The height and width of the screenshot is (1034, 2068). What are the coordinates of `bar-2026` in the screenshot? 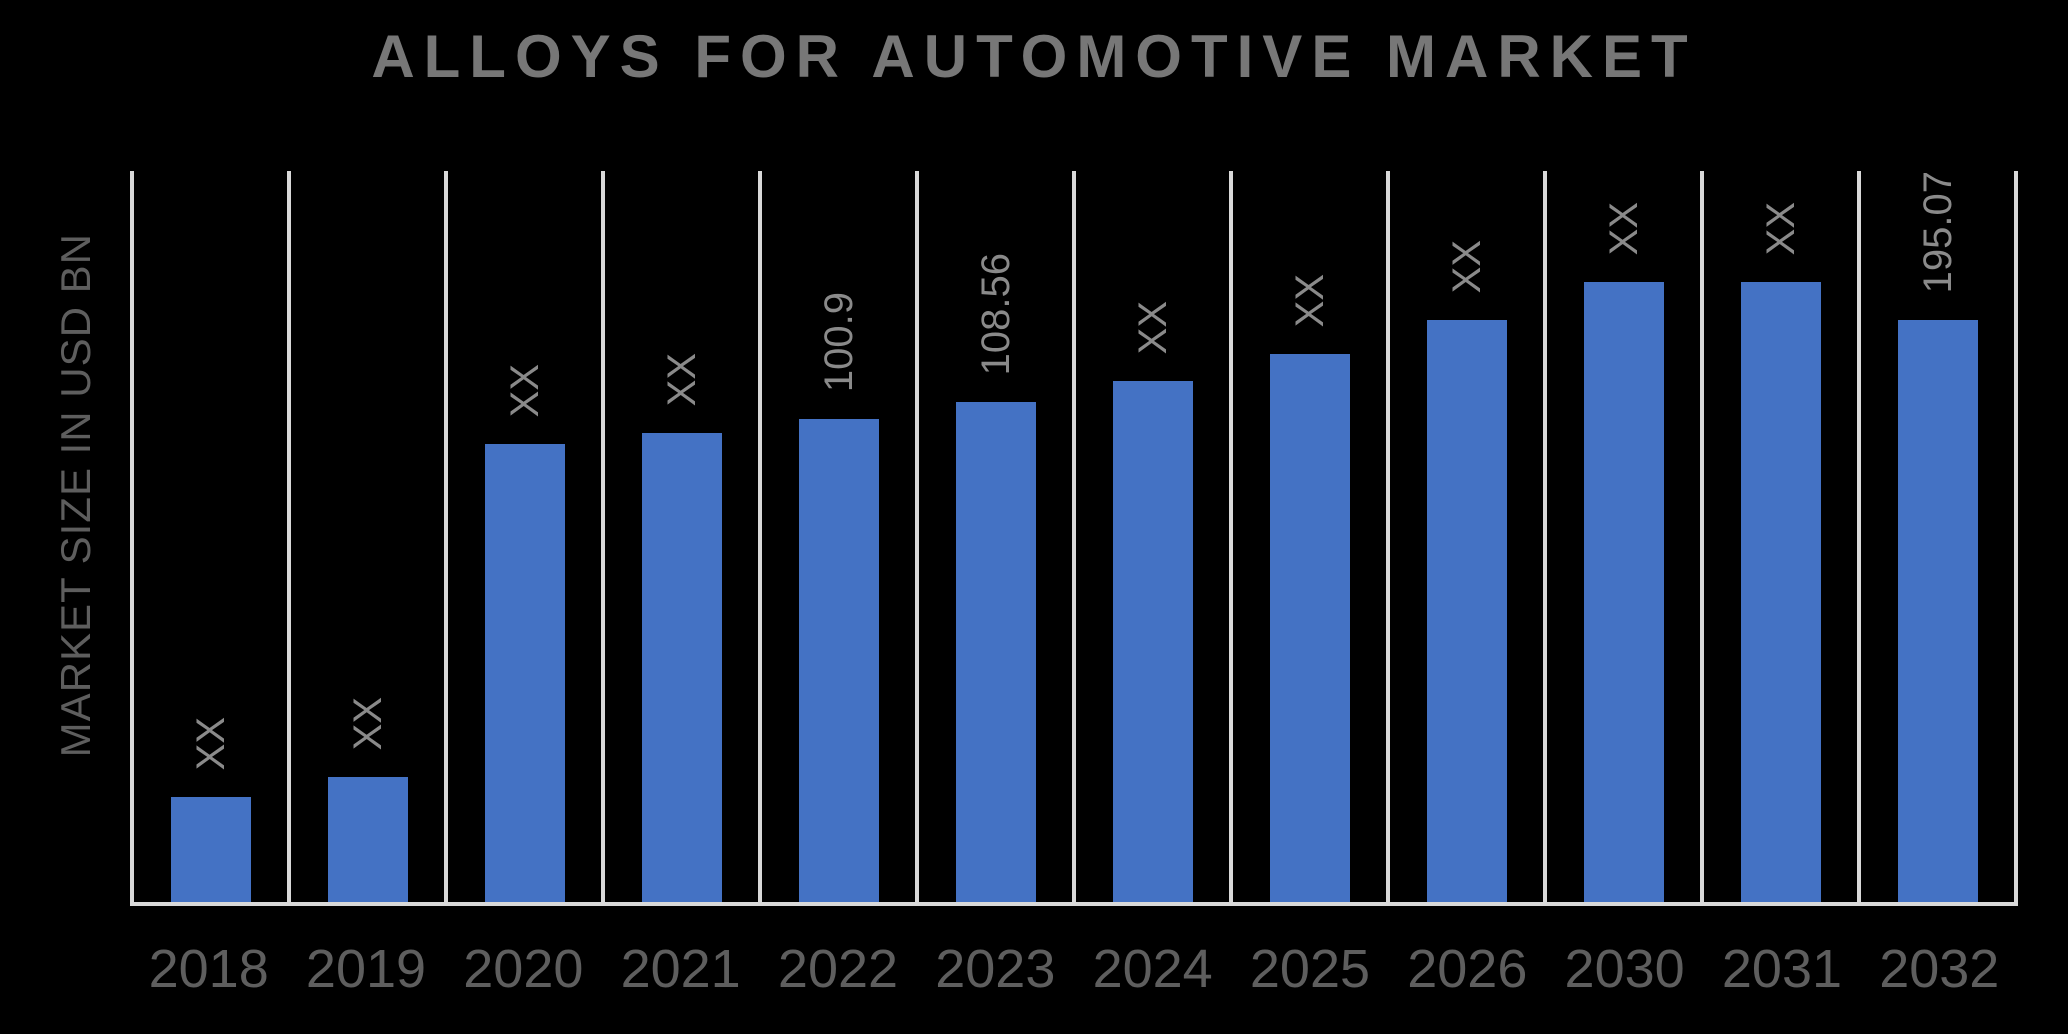 It's located at (1466, 611).